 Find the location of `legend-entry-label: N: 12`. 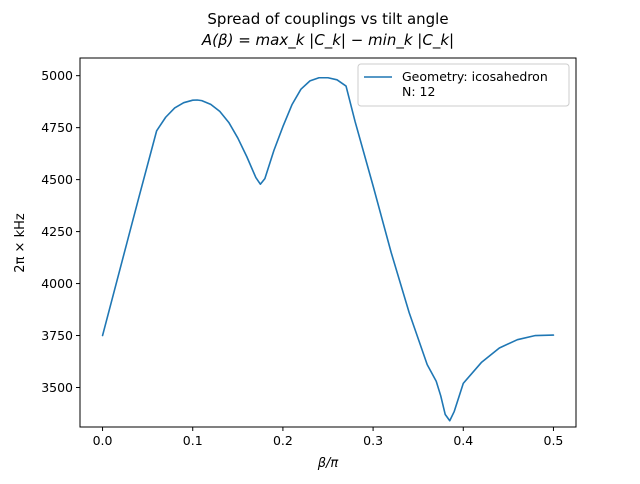

legend-entry-label: N: 12 is located at coordinates (418, 91).